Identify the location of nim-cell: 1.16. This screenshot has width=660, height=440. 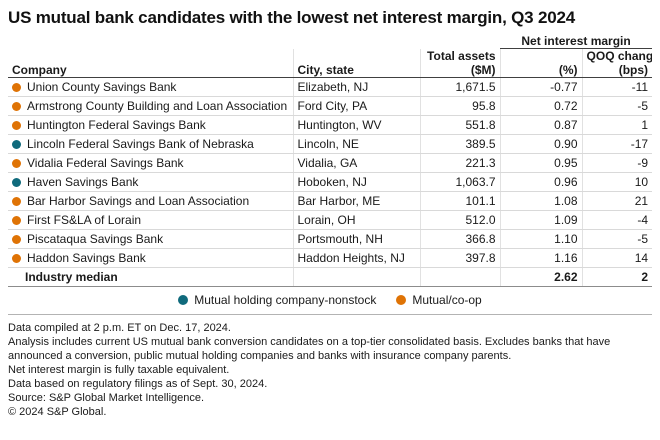
(541, 258).